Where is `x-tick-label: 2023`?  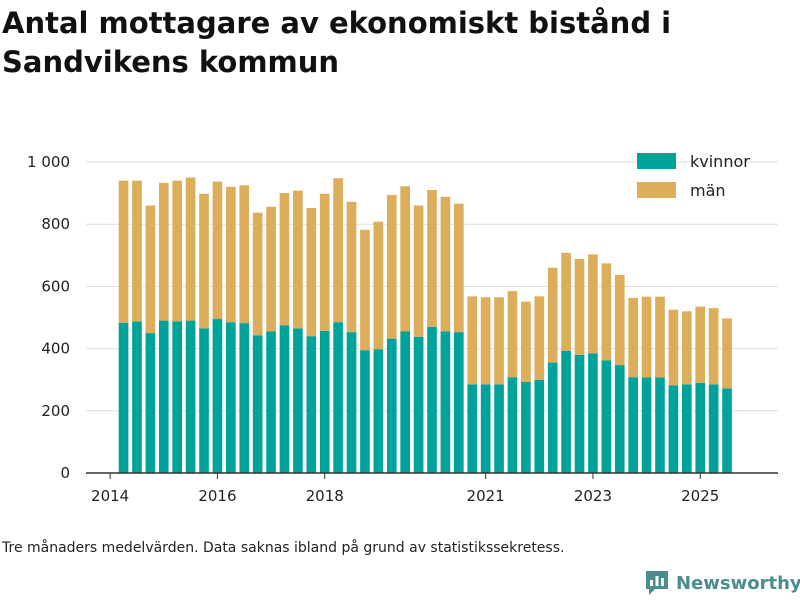
x-tick-label: 2023 is located at coordinates (593, 496).